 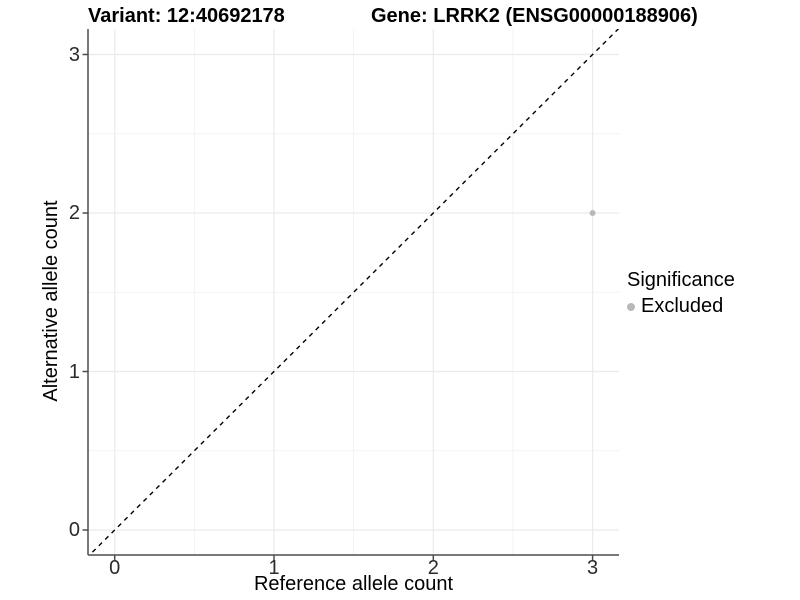 What do you see at coordinates (74, 530) in the screenshot?
I see `y-tick-label: 0` at bounding box center [74, 530].